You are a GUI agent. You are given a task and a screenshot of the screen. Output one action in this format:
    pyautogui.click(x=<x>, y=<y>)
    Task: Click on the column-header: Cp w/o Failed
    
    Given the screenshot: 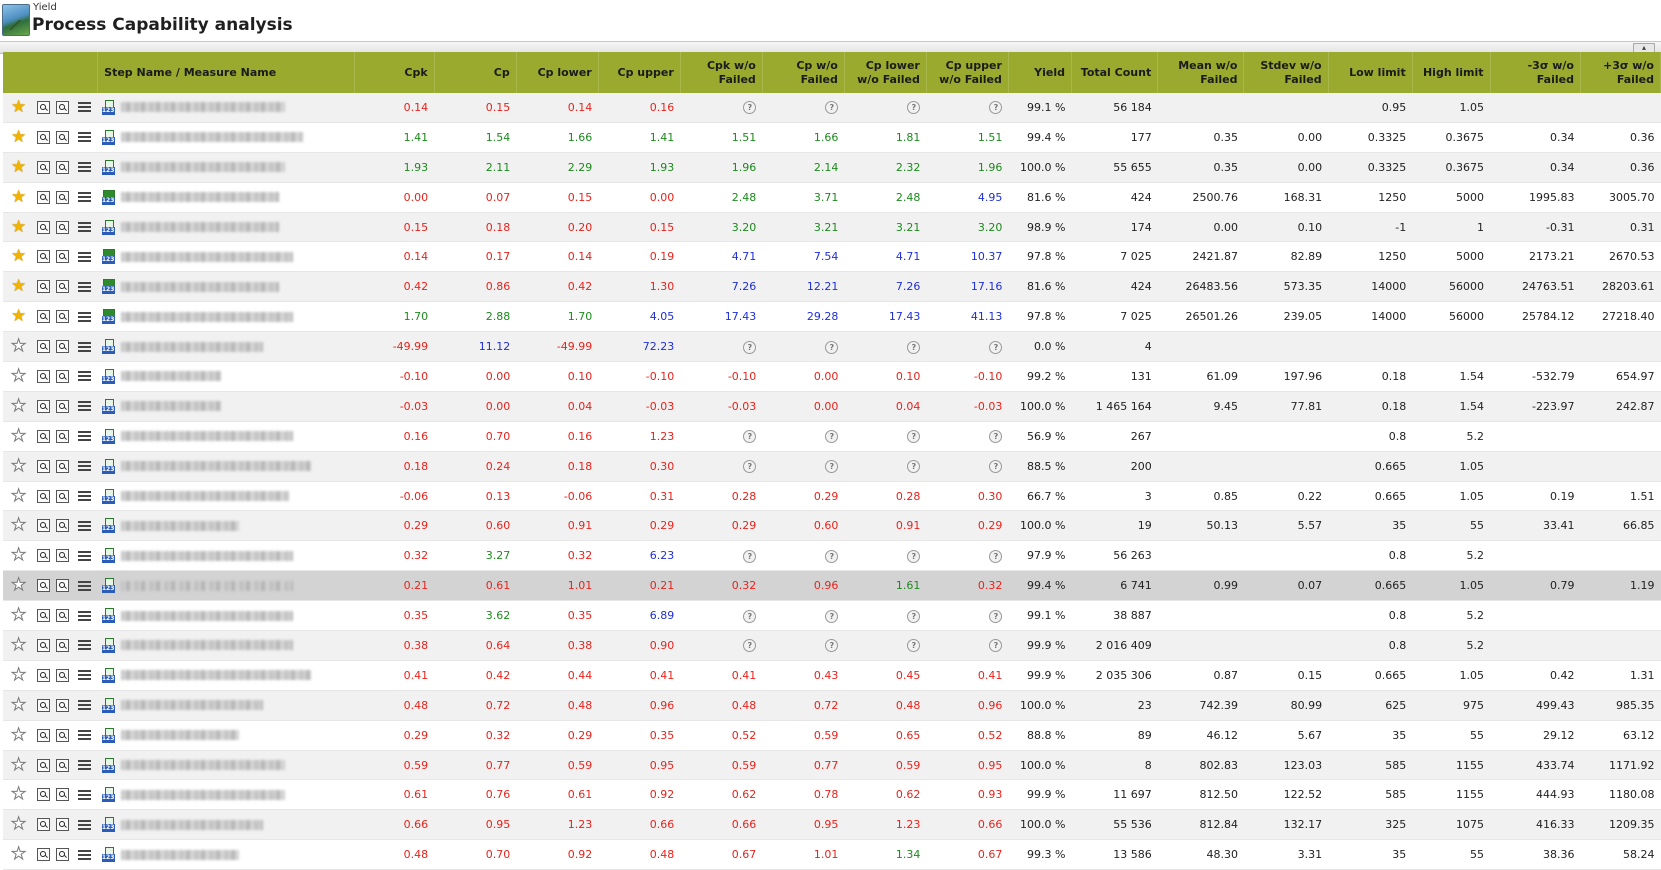 What is the action you would take?
    pyautogui.click(x=803, y=72)
    